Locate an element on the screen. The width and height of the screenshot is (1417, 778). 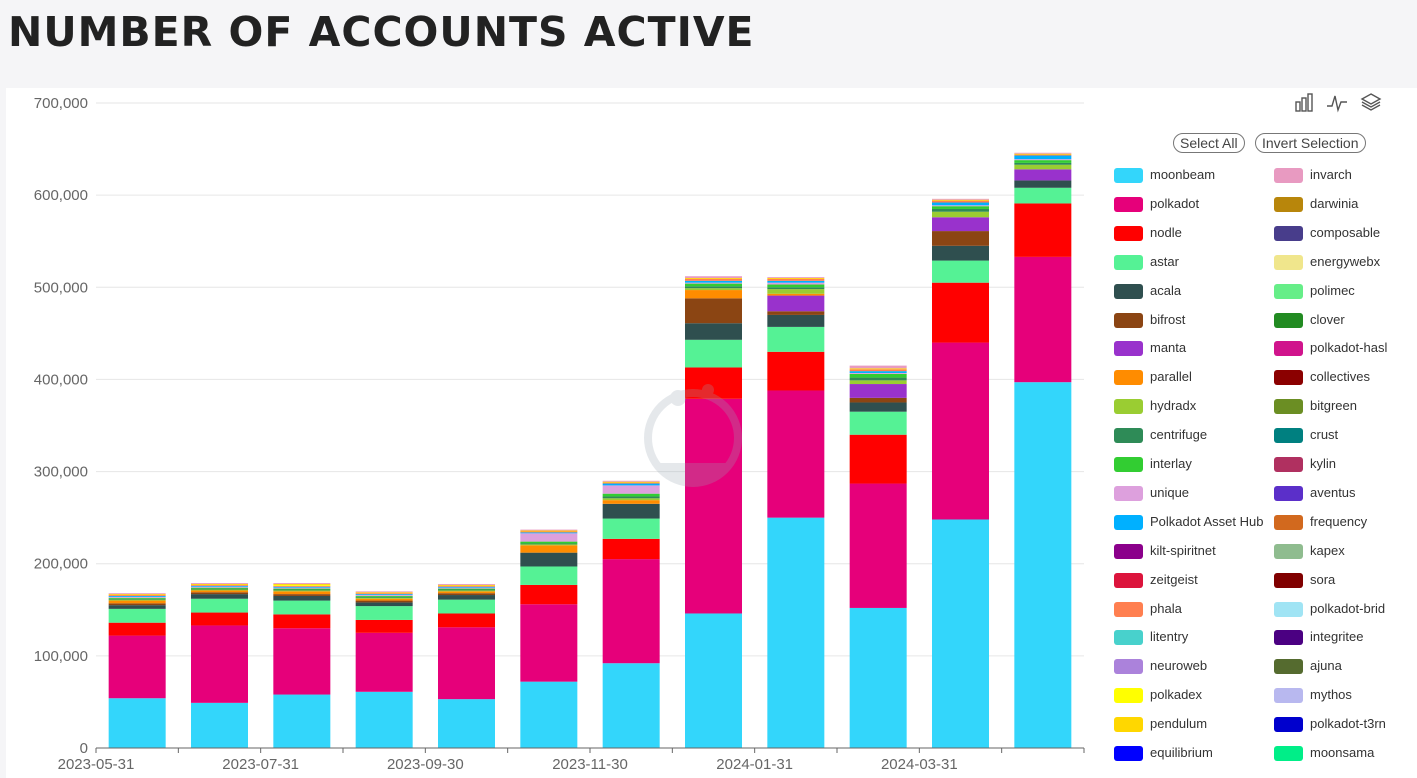
bar-segment-polkadex is located at coordinates (302, 585).